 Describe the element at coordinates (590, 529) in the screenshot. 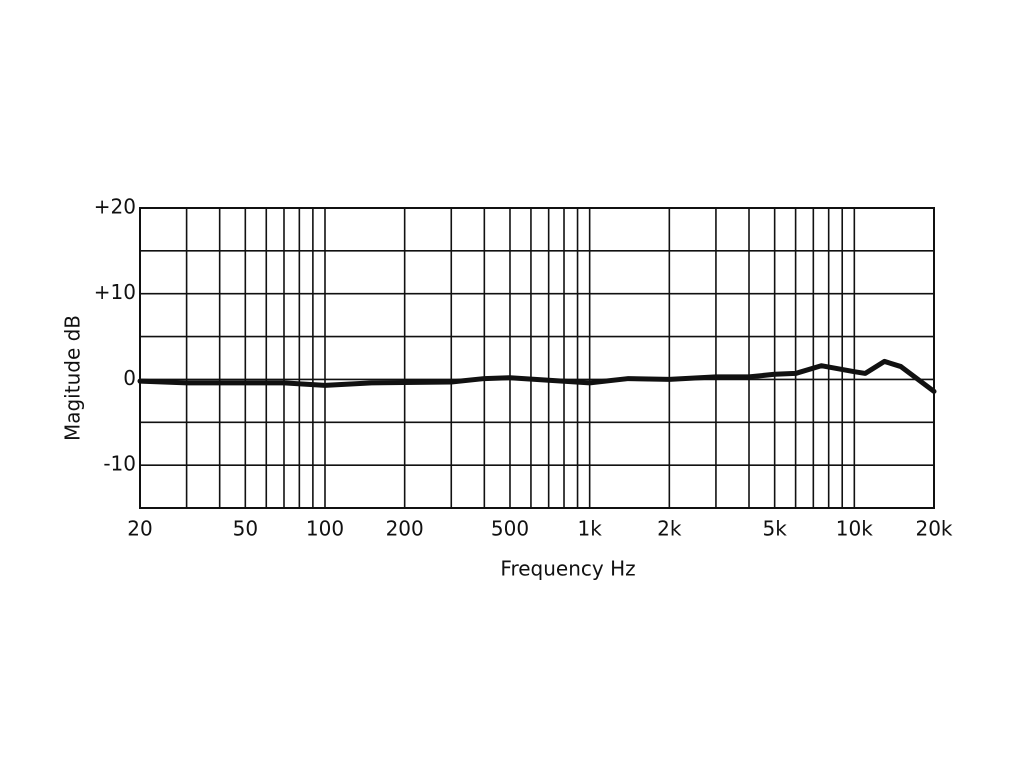

I see `x-tick-label: 1k` at that location.